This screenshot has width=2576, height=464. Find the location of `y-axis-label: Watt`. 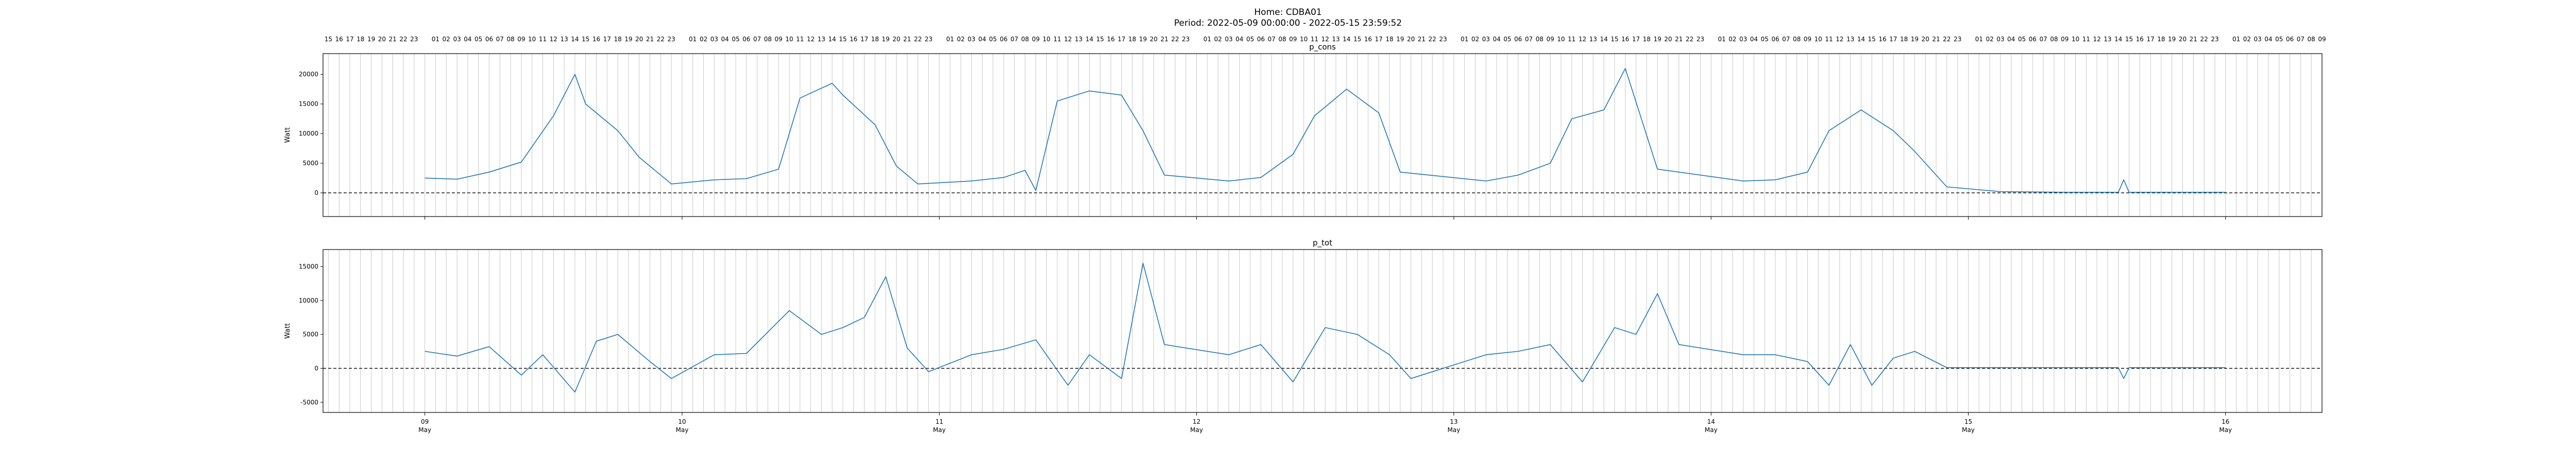

y-axis-label: Watt is located at coordinates (288, 135).